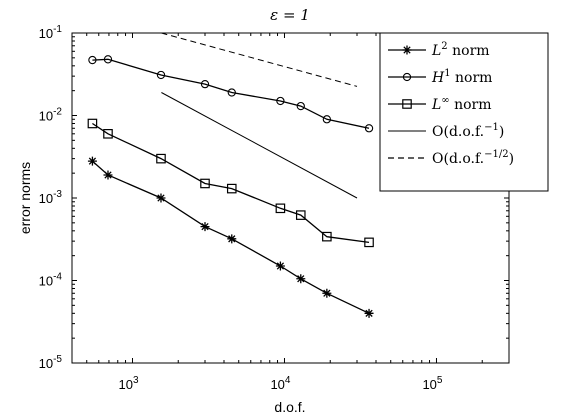 The height and width of the screenshot is (420, 561). Describe the element at coordinates (473, 158) in the screenshot. I see `legend-label: O(d.o.f.−1/2)` at that location.